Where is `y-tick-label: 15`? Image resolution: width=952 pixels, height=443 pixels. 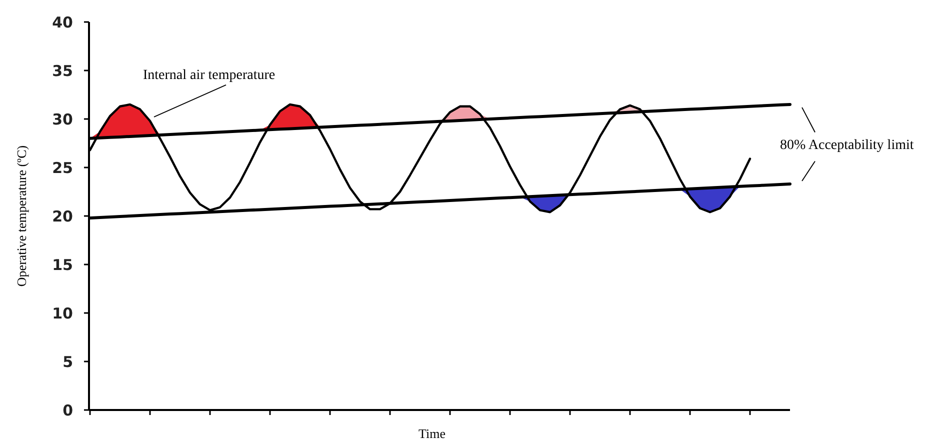
y-tick-label: 15 is located at coordinates (62, 265).